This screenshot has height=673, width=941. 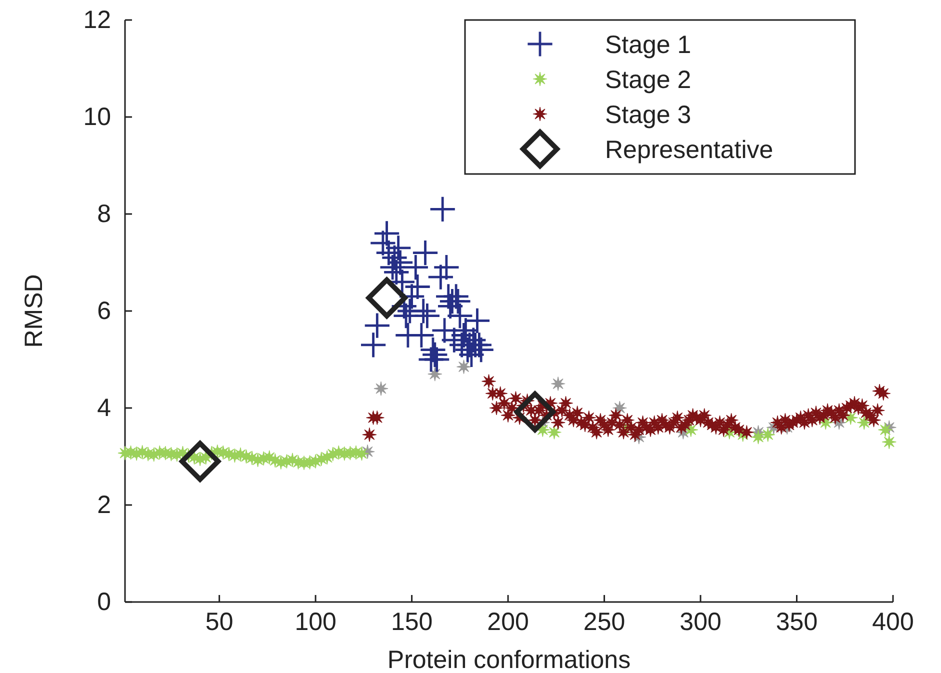 What do you see at coordinates (648, 45) in the screenshot?
I see `legend-label: Stage 1` at bounding box center [648, 45].